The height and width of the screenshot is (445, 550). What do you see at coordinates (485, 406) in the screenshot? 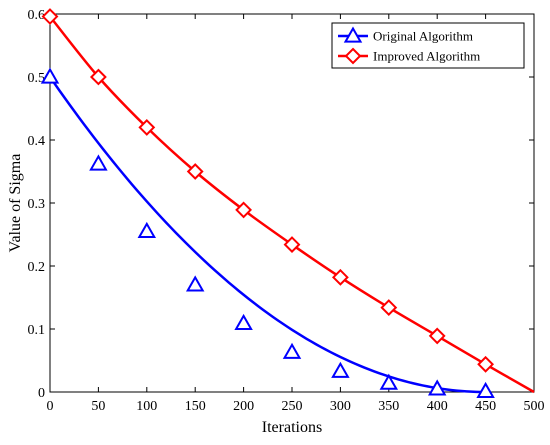
I see `x-tick-label: 450` at bounding box center [485, 406].